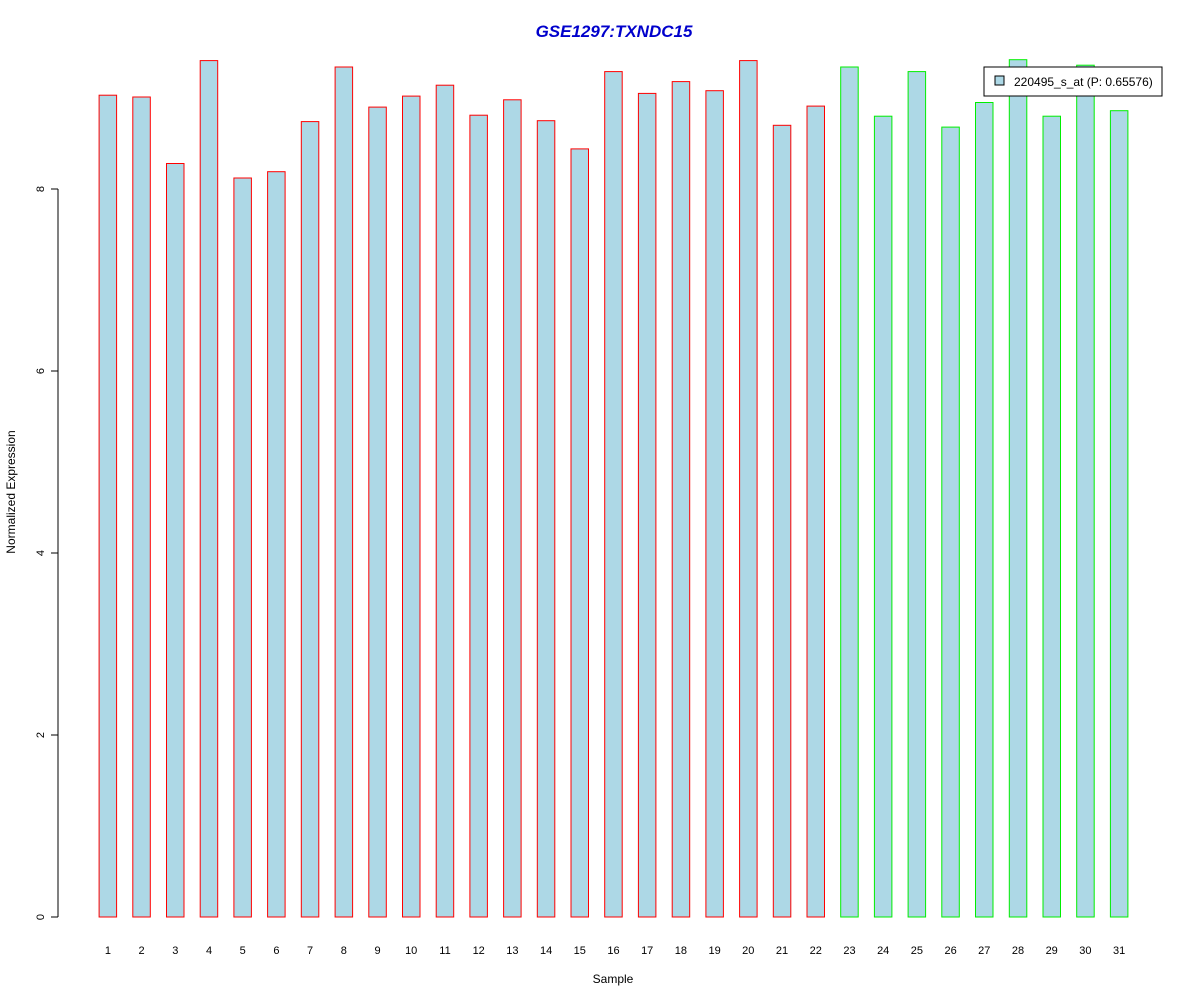  What do you see at coordinates (1085, 951) in the screenshot?
I see `x-tick-label: 30` at bounding box center [1085, 951].